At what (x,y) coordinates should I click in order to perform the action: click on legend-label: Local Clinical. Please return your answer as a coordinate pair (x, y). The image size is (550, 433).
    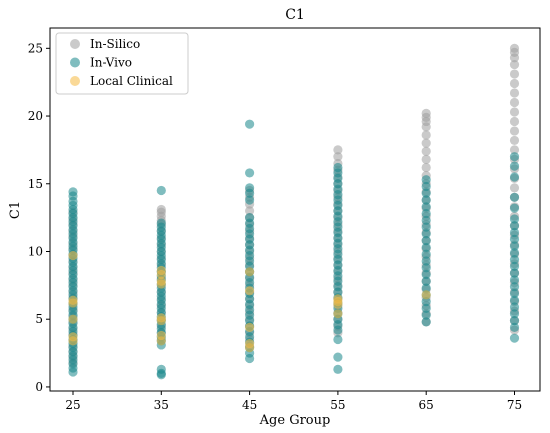
    Looking at the image, I should click on (131, 81).